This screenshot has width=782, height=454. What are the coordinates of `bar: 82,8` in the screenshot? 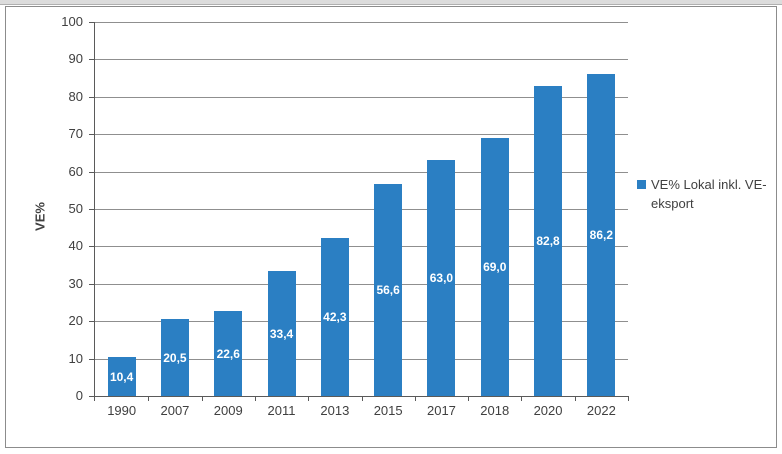 It's located at (548, 241).